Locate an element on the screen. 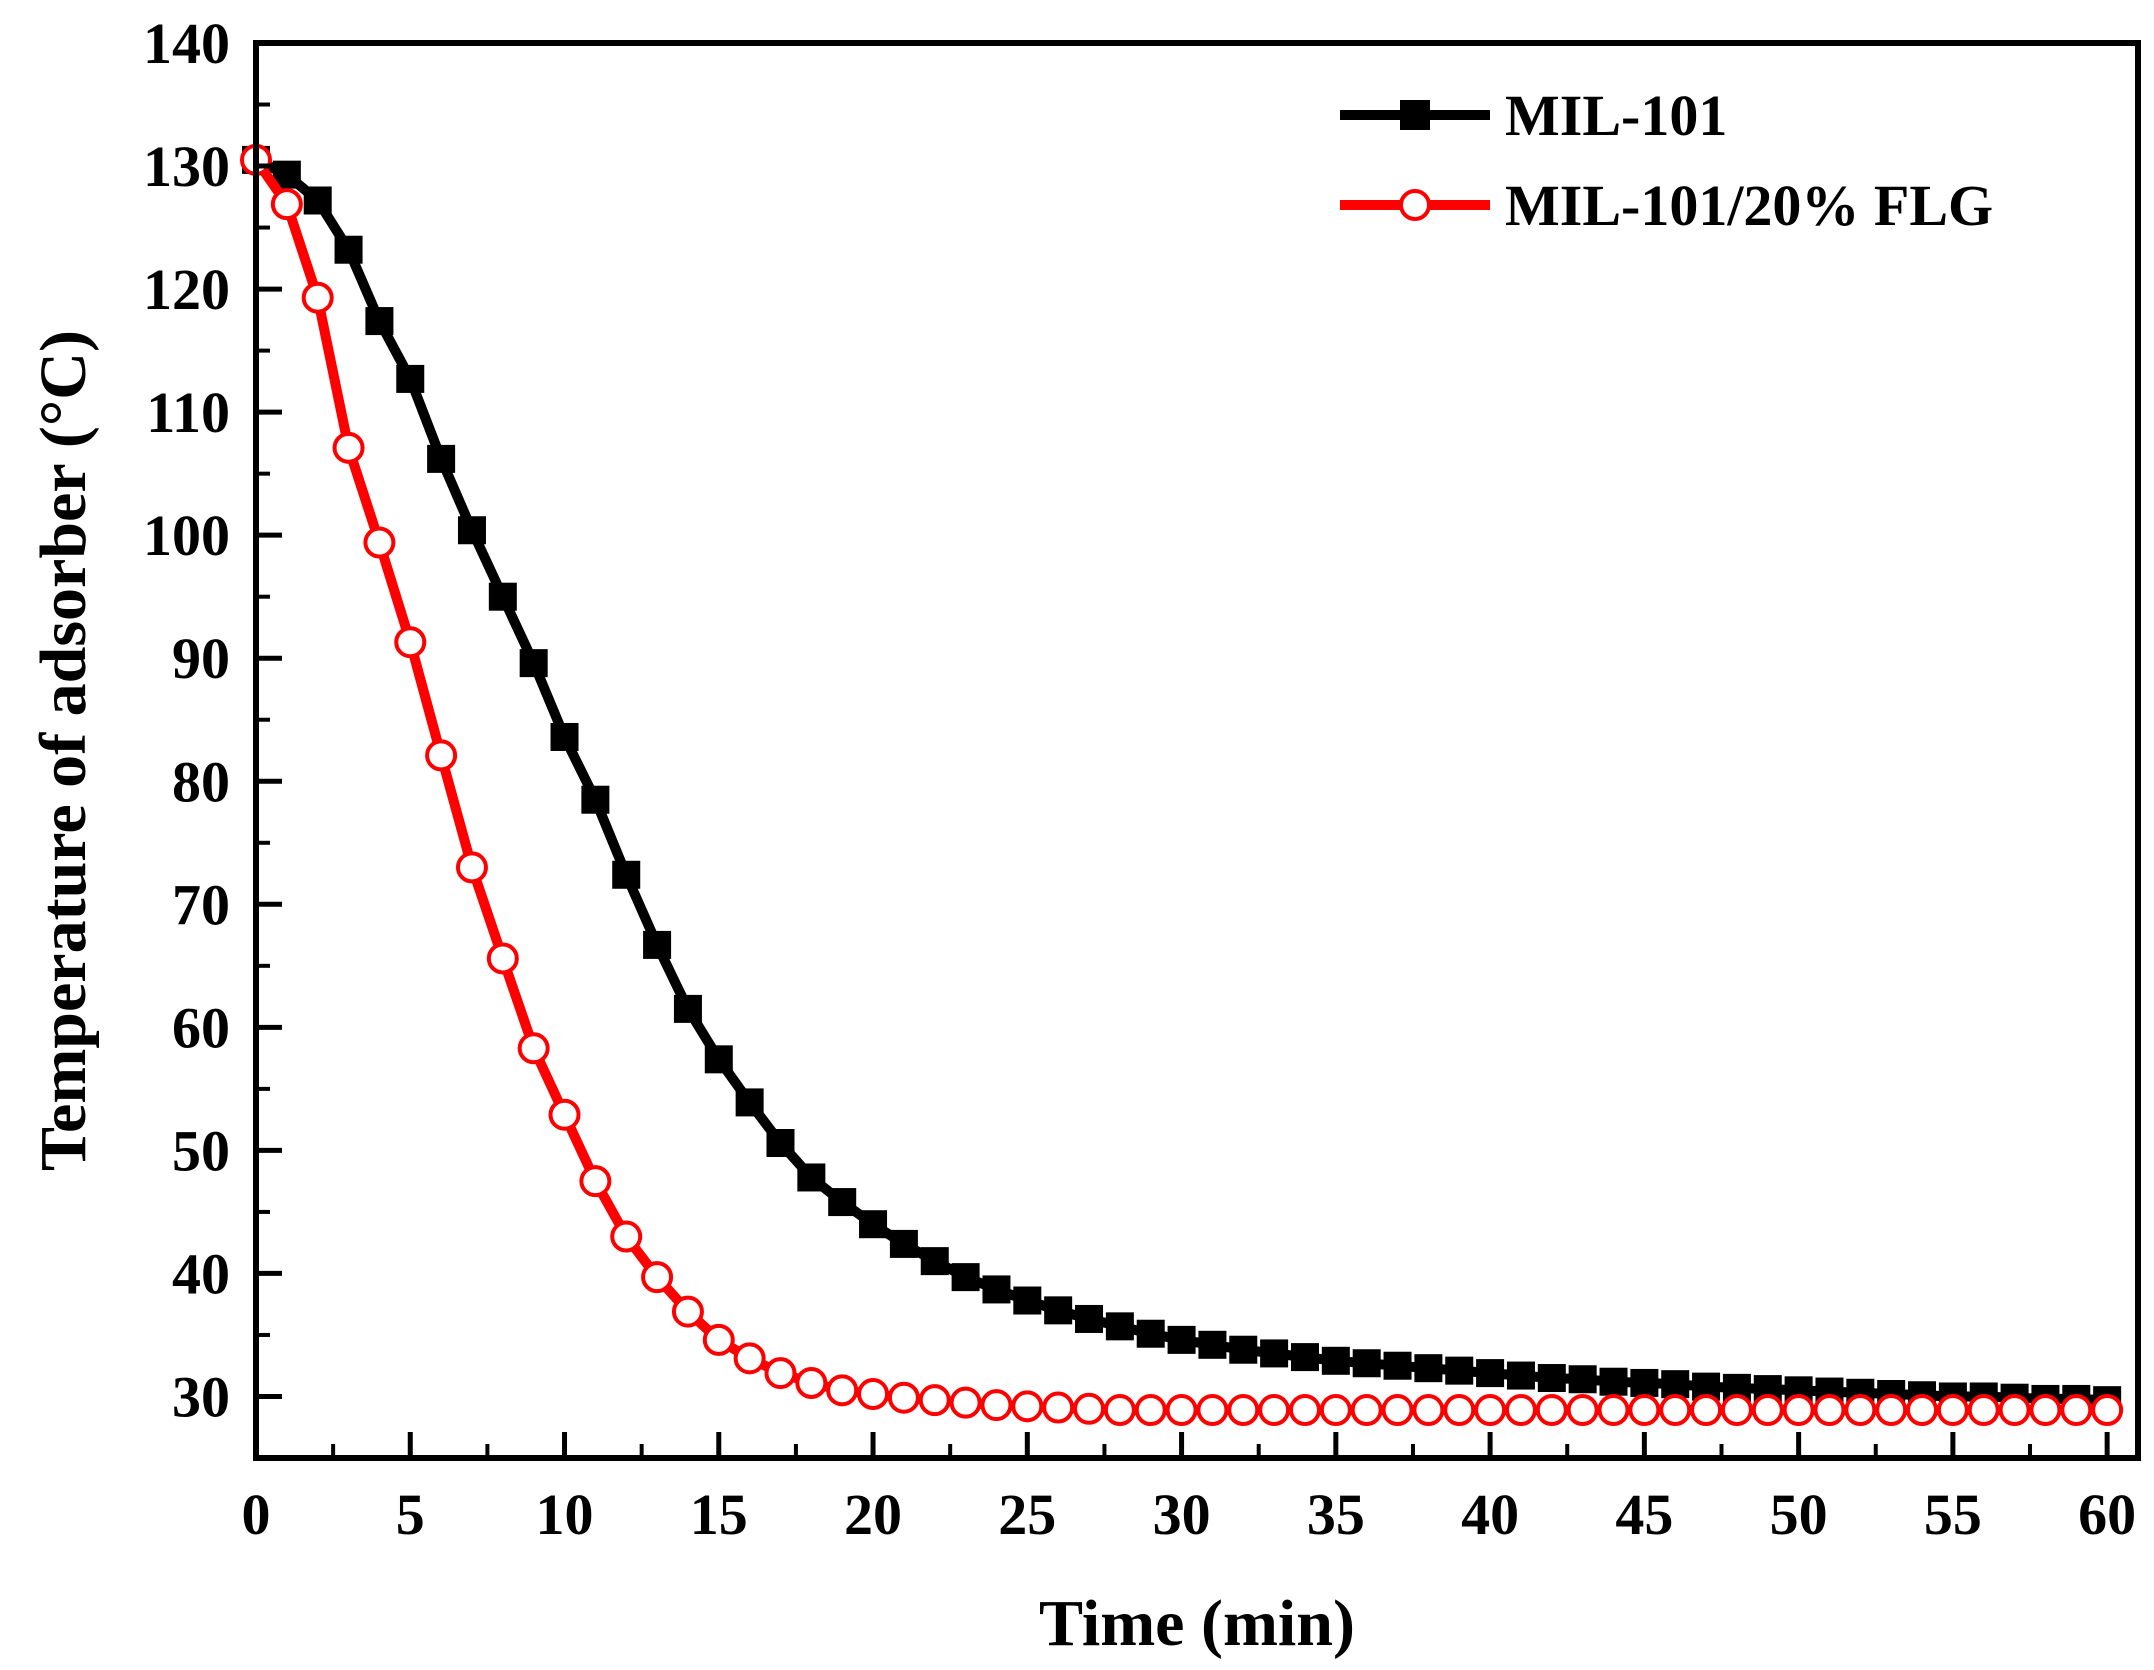 The height and width of the screenshot is (1670, 2154). x-tick-label: 30 is located at coordinates (1182, 1514).